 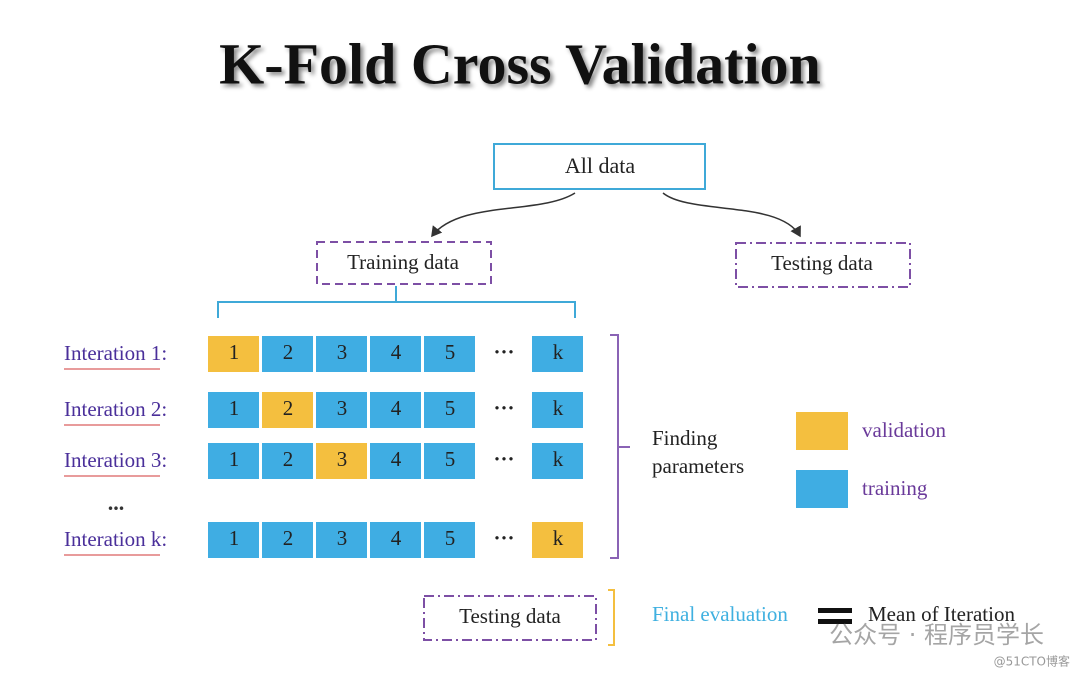 What do you see at coordinates (698, 466) in the screenshot?
I see `bracket-text: parameters` at bounding box center [698, 466].